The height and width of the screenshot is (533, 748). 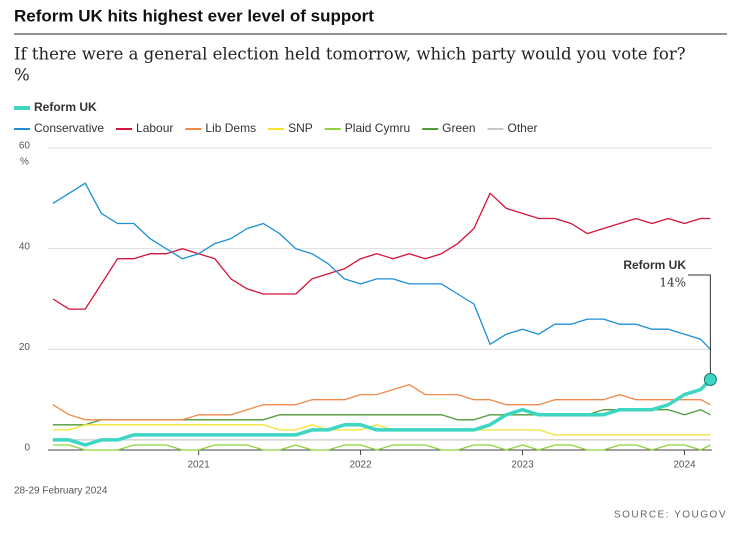 What do you see at coordinates (523, 128) in the screenshot?
I see `legend-label: Other` at bounding box center [523, 128].